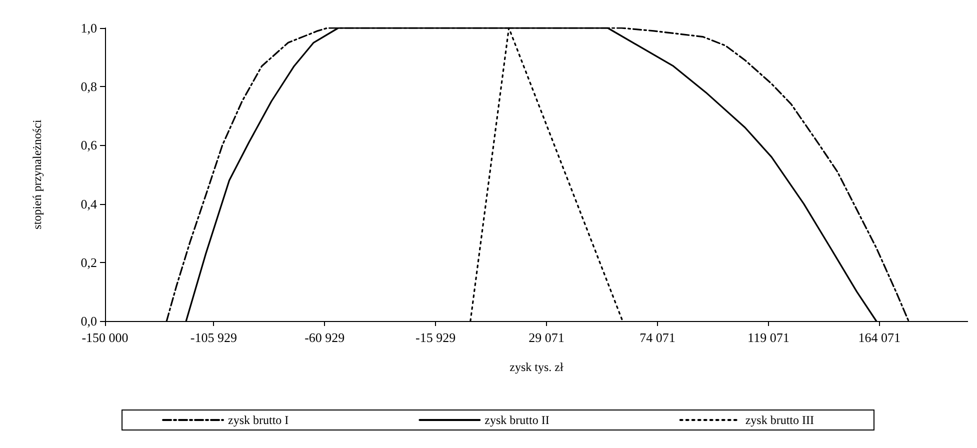  What do you see at coordinates (546, 337) in the screenshot?
I see `x-tick-label: 29 071` at bounding box center [546, 337].